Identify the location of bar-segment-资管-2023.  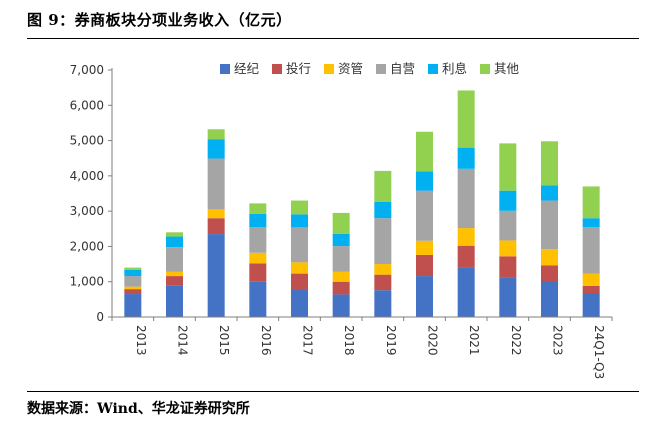
(549, 257).